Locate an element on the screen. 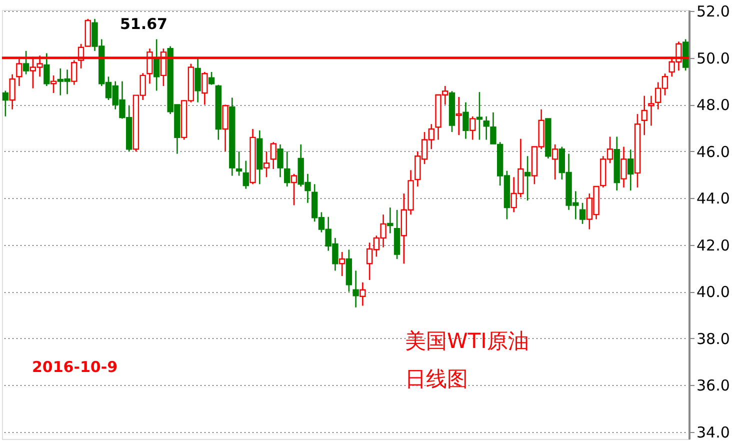  y-tick-label: 40.0 is located at coordinates (713, 292).